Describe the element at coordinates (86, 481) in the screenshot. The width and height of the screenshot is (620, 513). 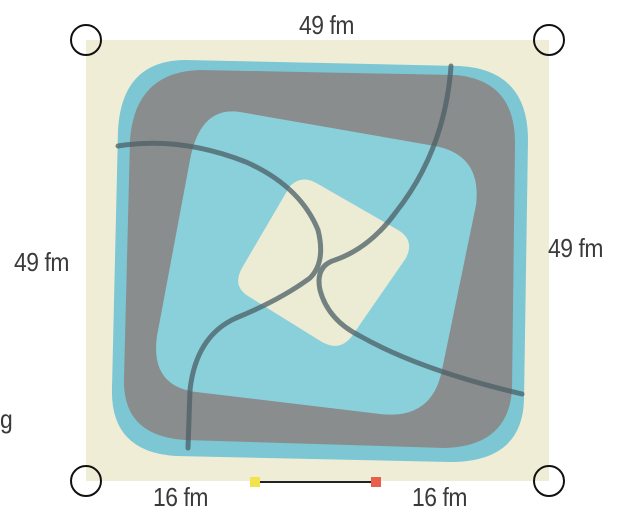
I see `corner-handle-bottom-left` at that location.